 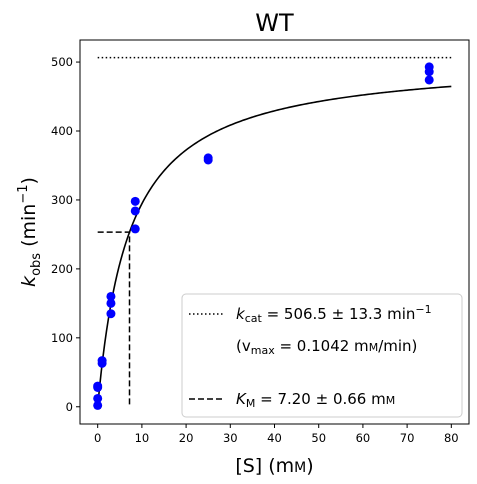 What do you see at coordinates (318, 438) in the screenshot?
I see `x-tick-label: 50` at bounding box center [318, 438].